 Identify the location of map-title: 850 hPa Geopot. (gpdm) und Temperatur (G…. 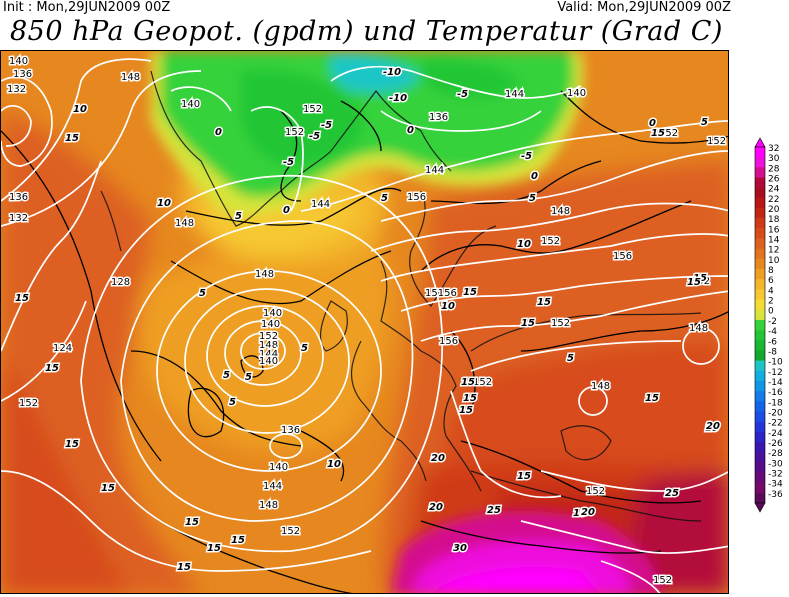
(366, 31).